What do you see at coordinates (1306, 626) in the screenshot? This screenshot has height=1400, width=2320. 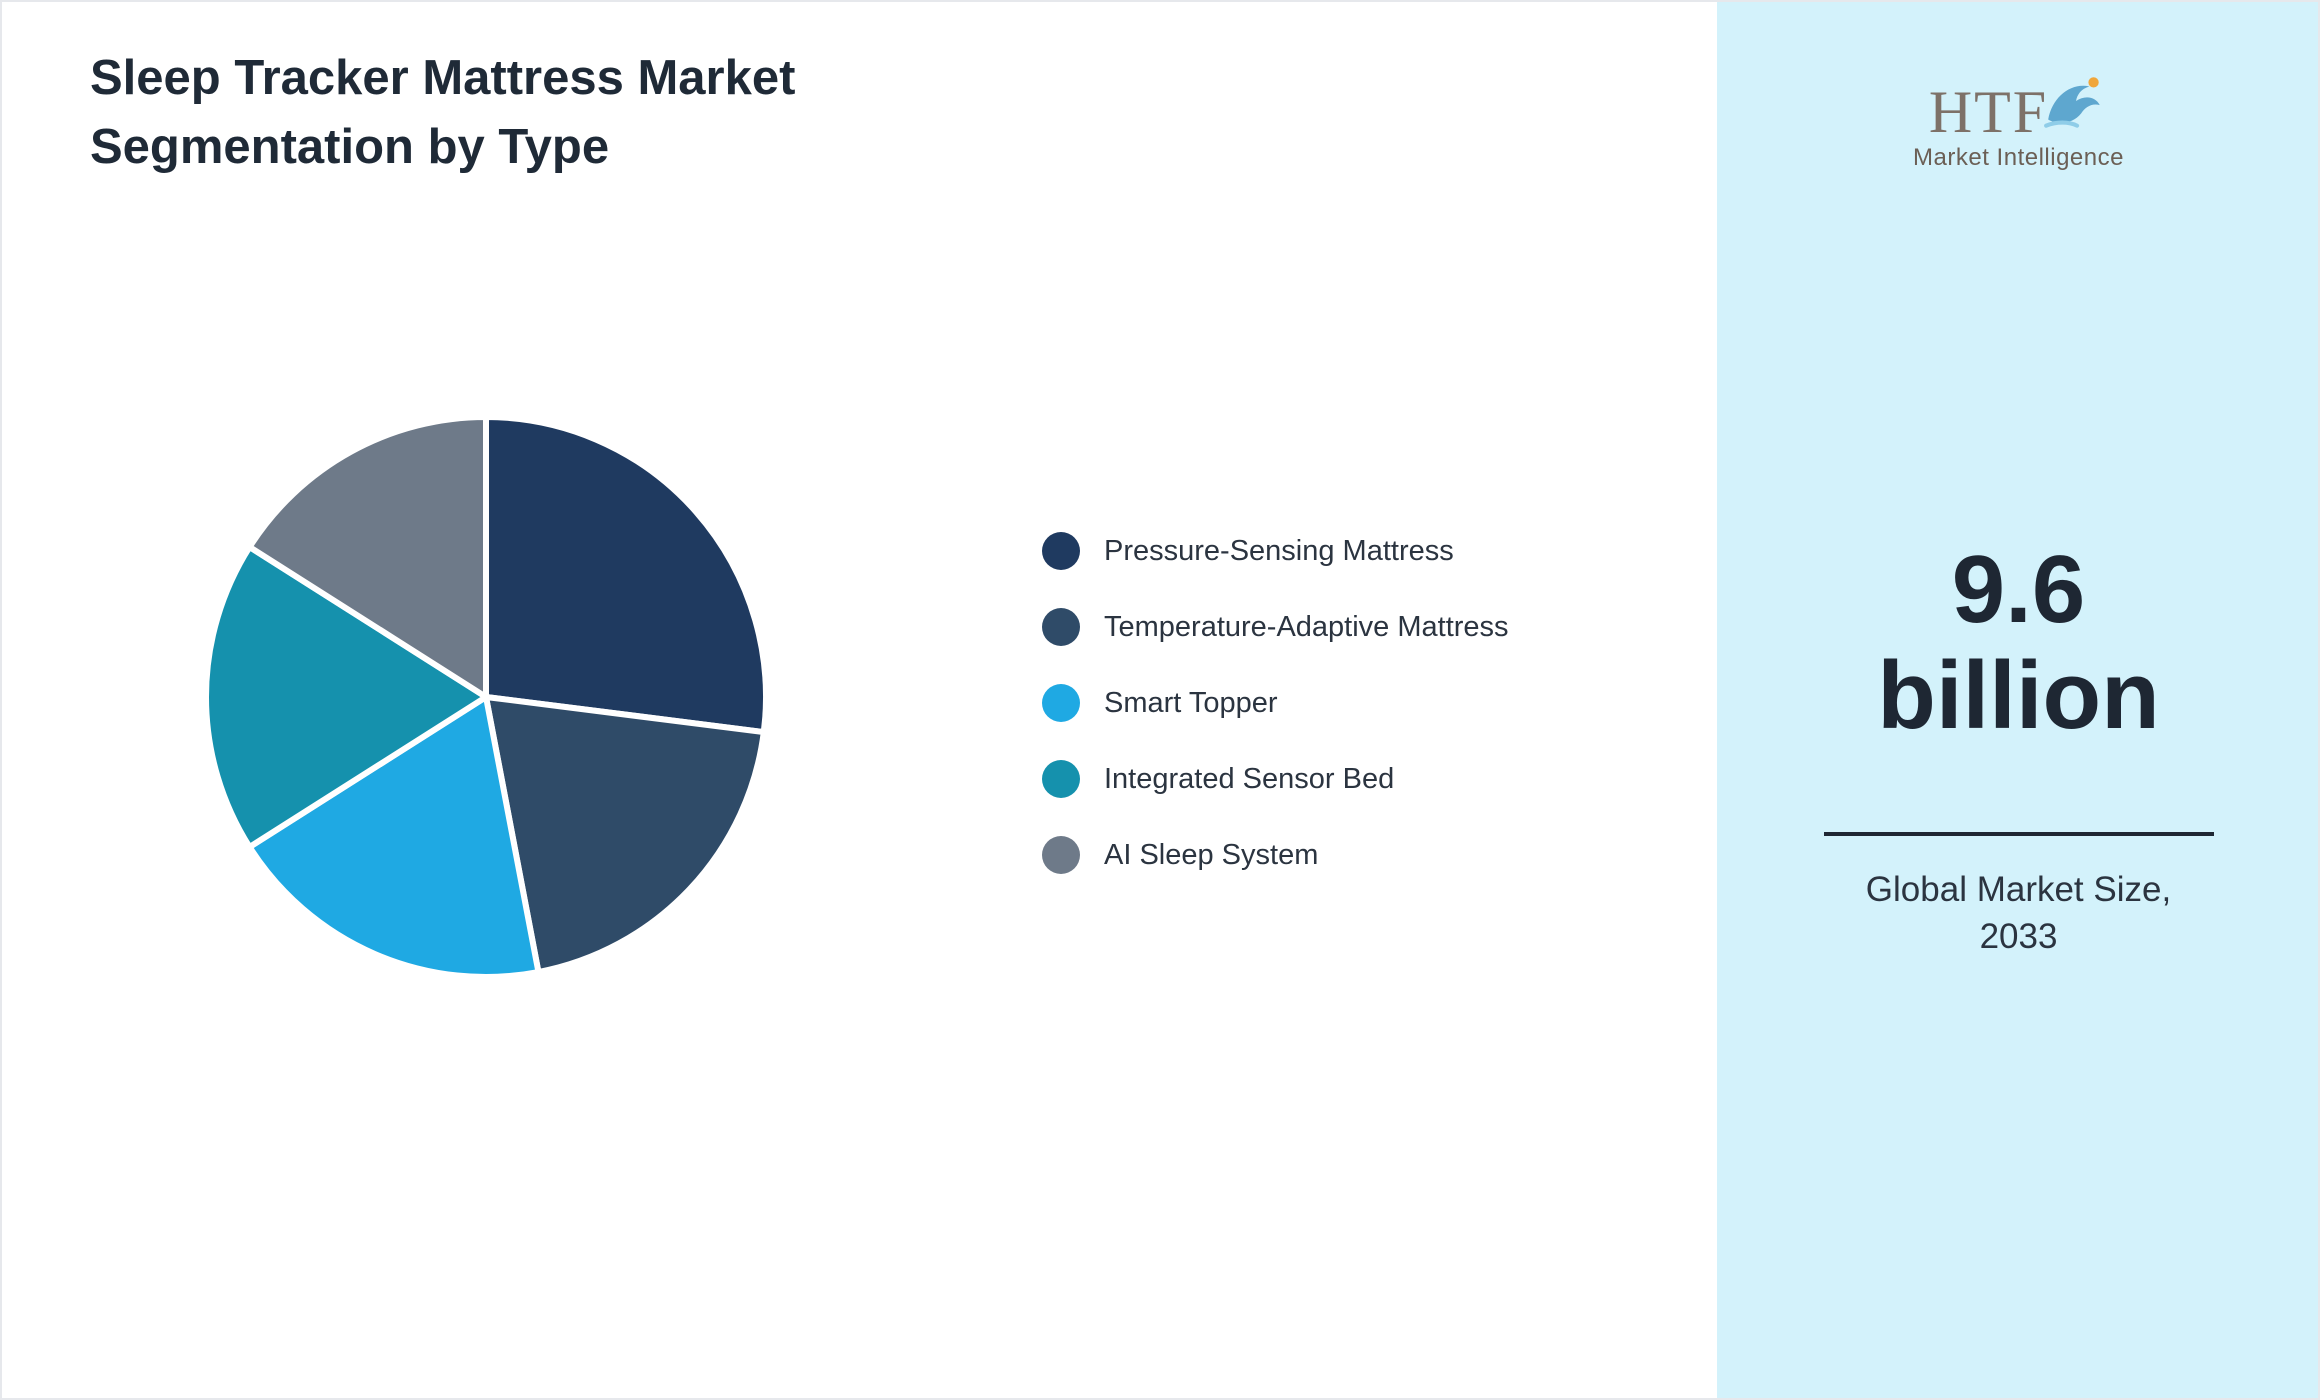 I see `legend-label: Temperature-Adaptive Mattress` at bounding box center [1306, 626].